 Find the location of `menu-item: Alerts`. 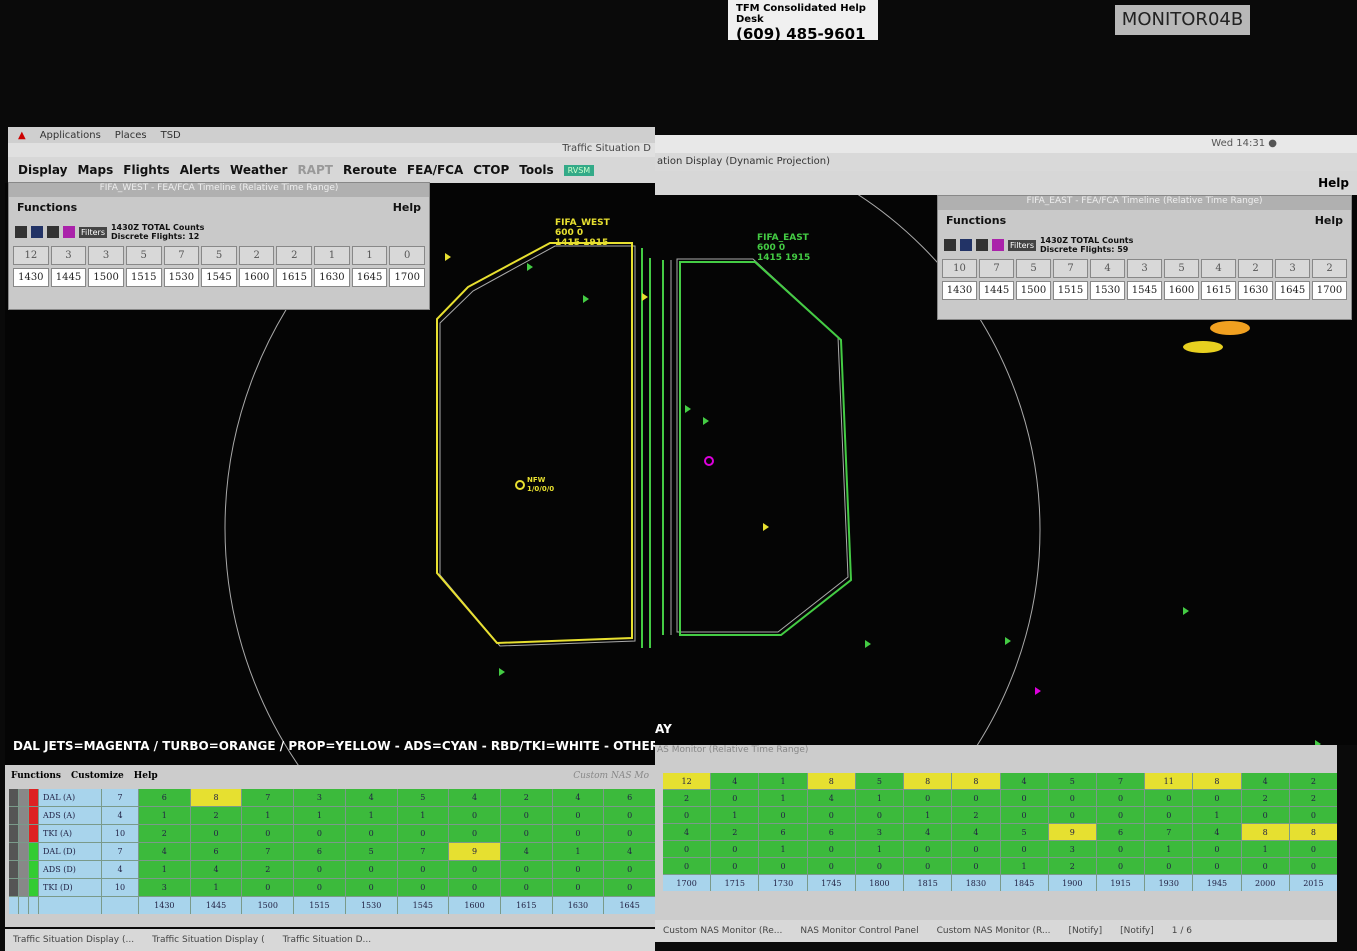

menu-item: Alerts is located at coordinates (200, 170).